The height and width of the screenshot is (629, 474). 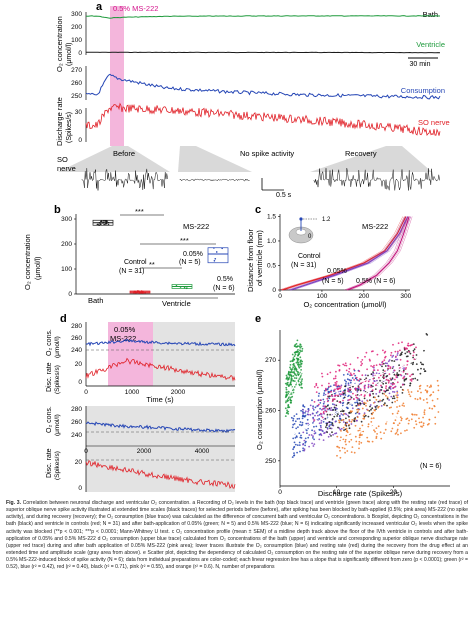 What do you see at coordinates (263, 119) in the screenshot?
I see `nerve-rate-trace` at bounding box center [263, 119].